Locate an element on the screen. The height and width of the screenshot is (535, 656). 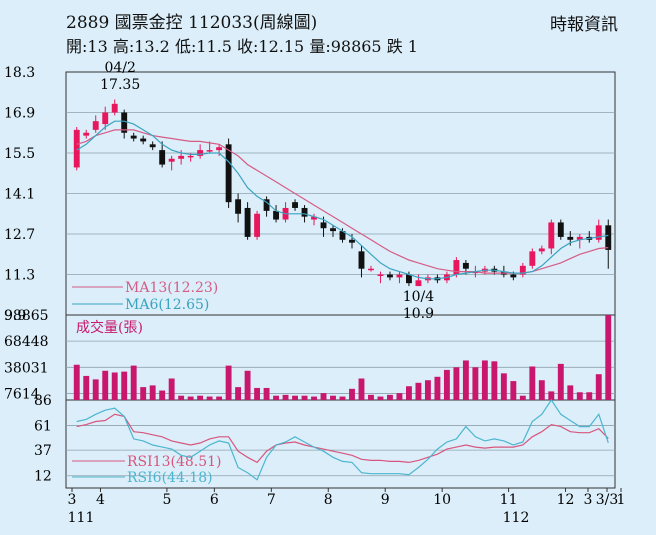
price-tick-label: 16.9 is located at coordinates (19, 114).